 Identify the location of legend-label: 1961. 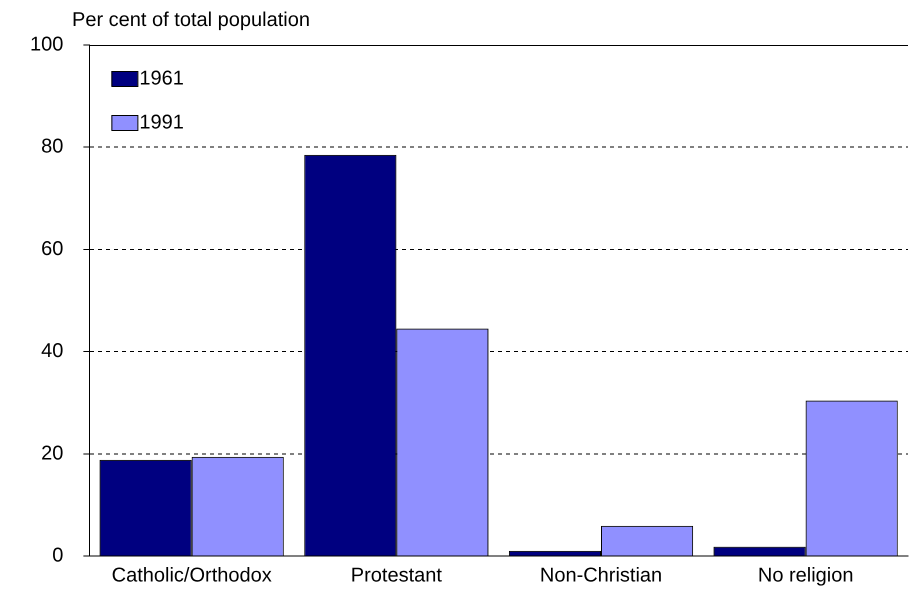
(161, 79).